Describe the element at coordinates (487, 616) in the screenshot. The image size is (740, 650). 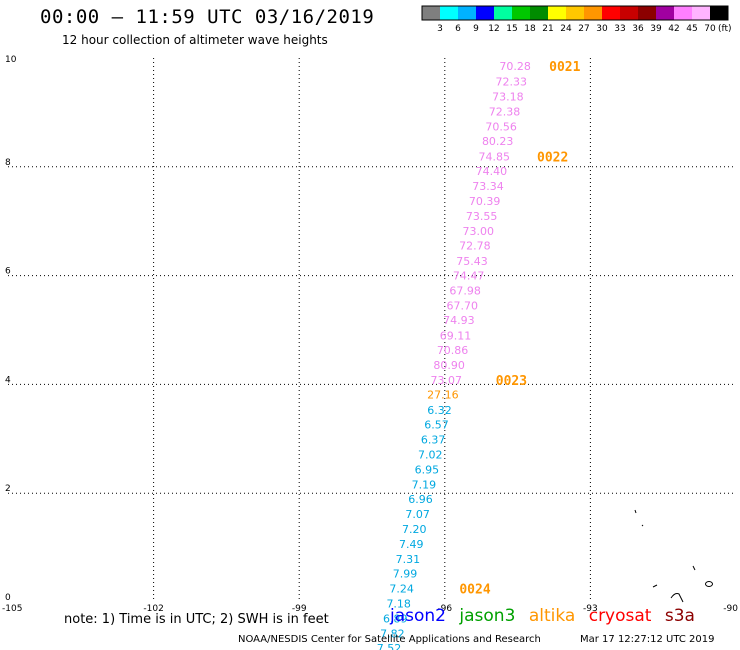
I see `legend-jason3: jason3` at that location.